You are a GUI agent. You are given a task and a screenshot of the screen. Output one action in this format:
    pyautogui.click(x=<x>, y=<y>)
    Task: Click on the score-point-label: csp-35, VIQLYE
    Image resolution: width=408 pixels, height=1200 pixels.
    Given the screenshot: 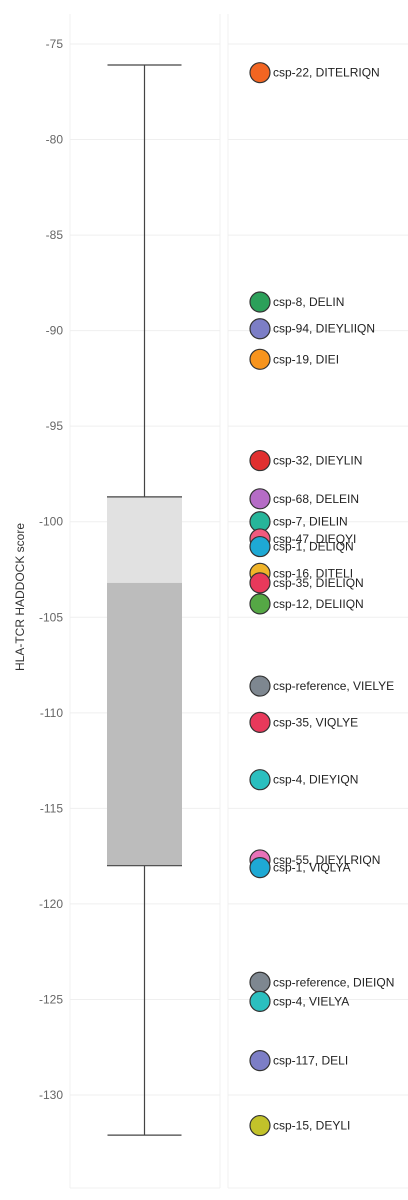 What is the action you would take?
    pyautogui.click(x=315, y=722)
    